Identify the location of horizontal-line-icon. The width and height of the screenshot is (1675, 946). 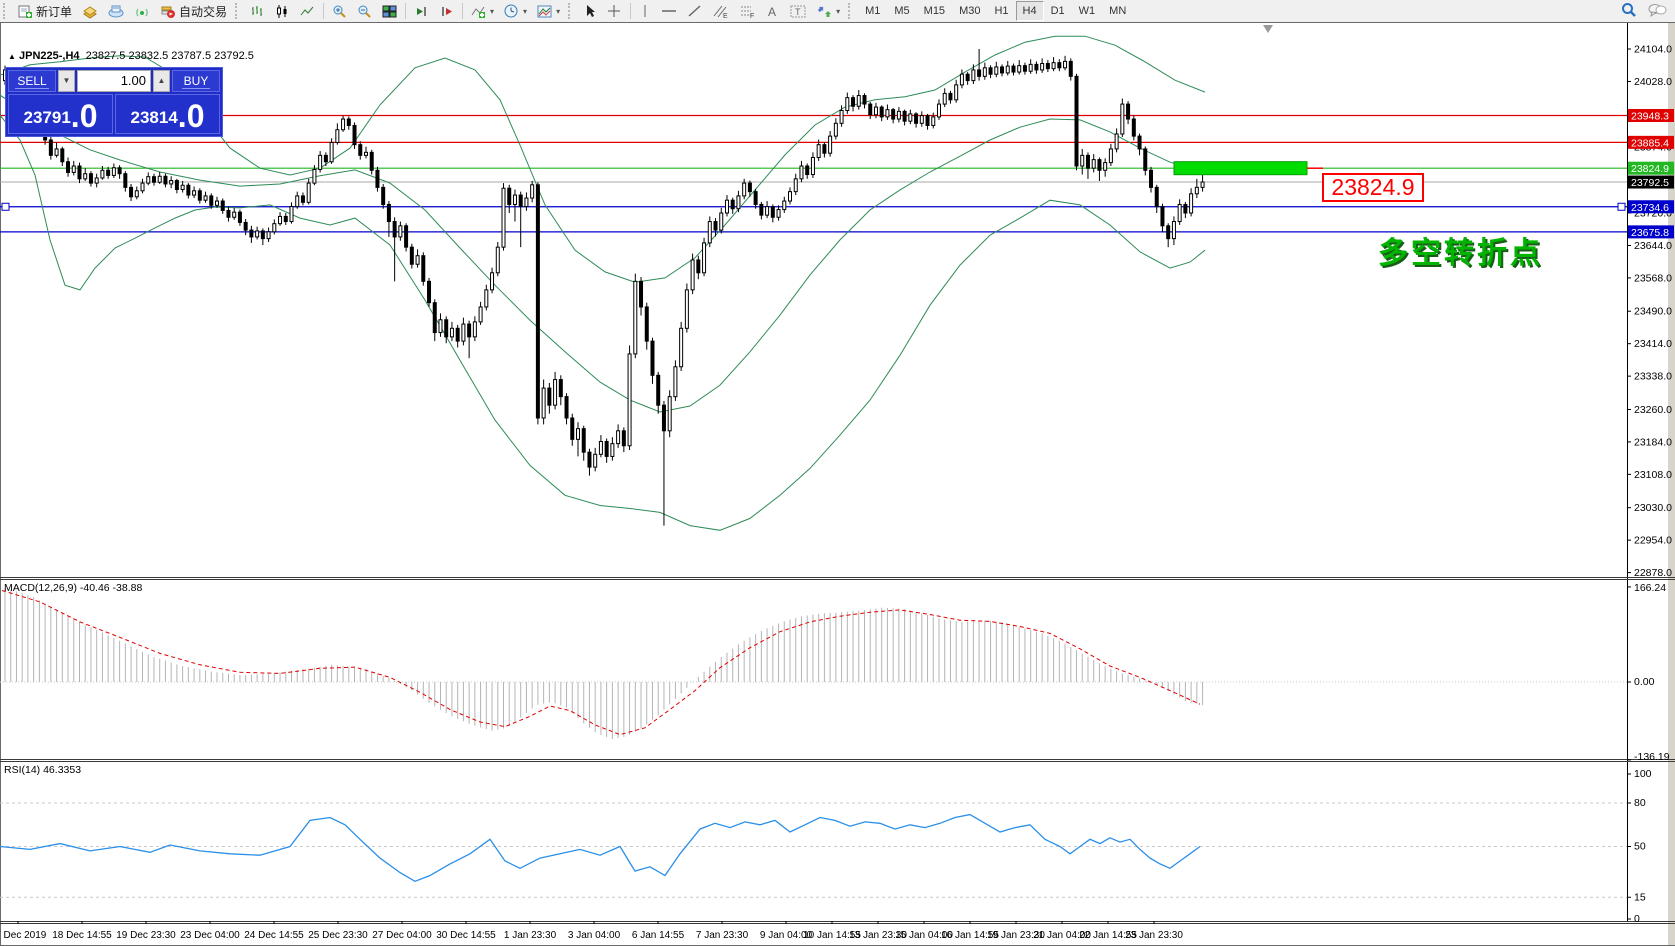
(669, 11).